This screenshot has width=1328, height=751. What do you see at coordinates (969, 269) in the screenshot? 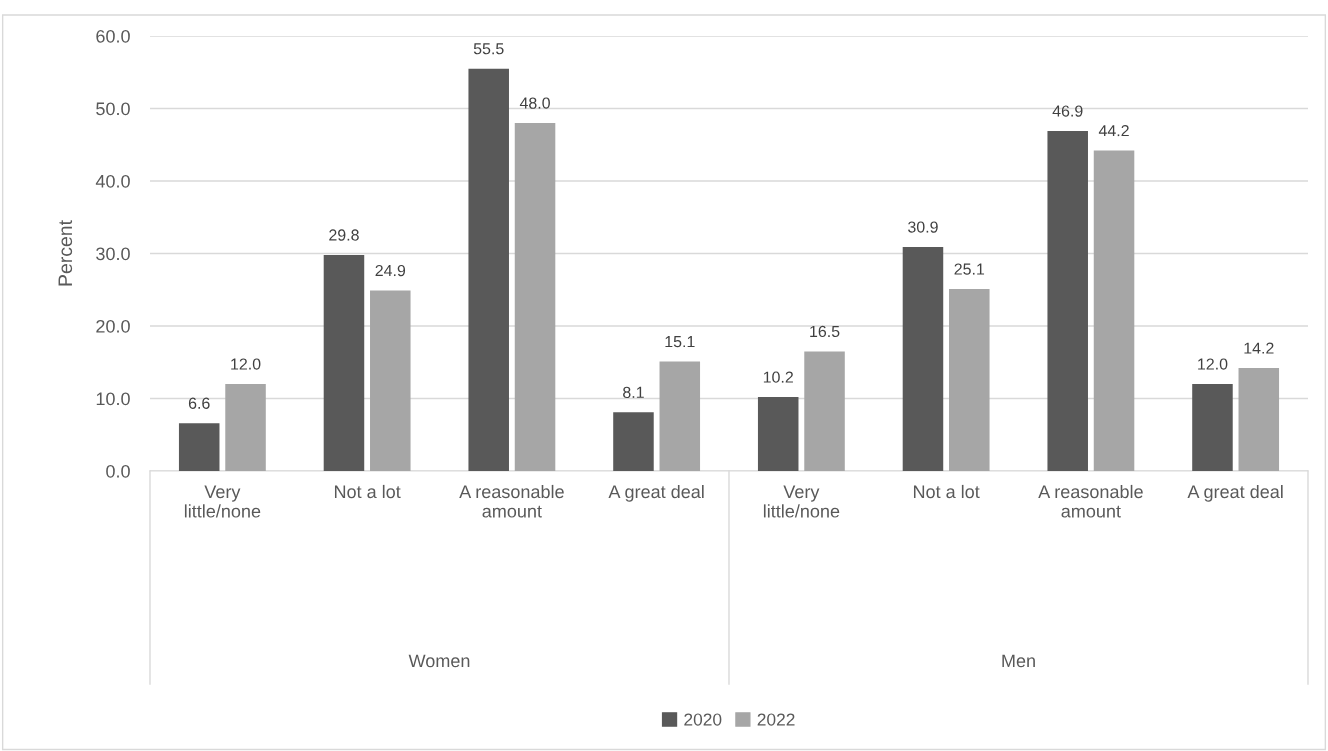
I see `data-label: 25.1` at bounding box center [969, 269].